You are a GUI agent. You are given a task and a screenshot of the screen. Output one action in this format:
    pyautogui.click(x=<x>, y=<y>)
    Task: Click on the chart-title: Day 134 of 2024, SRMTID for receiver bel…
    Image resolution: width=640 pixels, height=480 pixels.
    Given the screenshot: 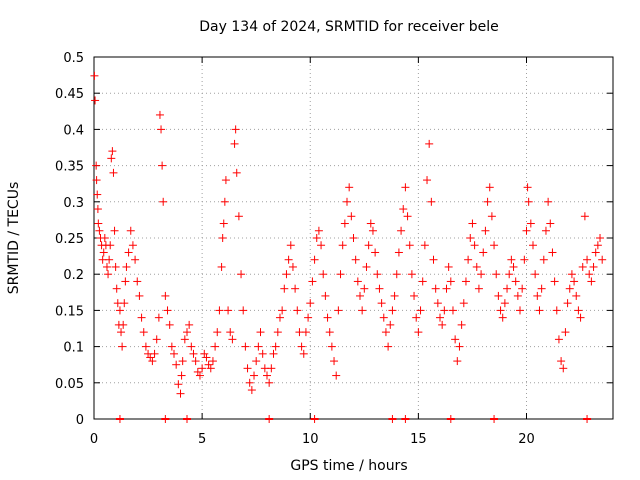 What is the action you would take?
    pyautogui.click(x=348, y=27)
    